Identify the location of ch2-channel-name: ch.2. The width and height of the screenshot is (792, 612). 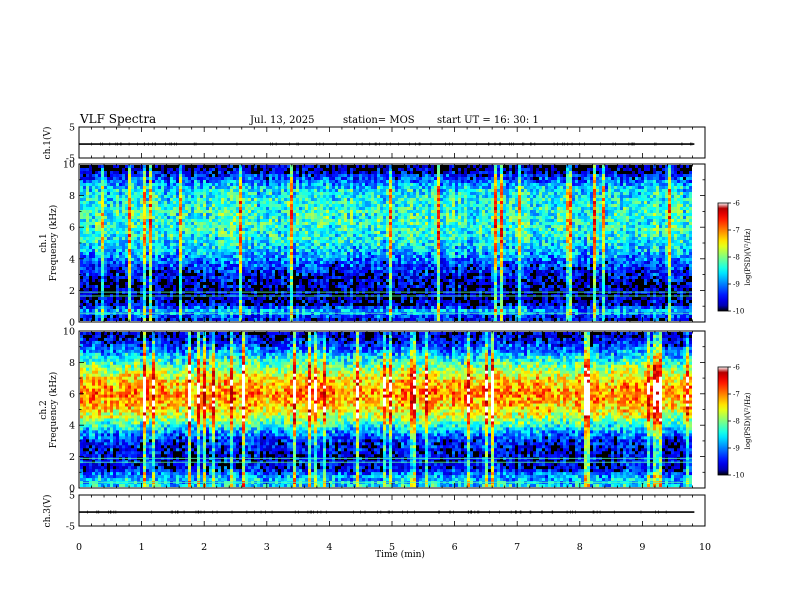
(44, 409).